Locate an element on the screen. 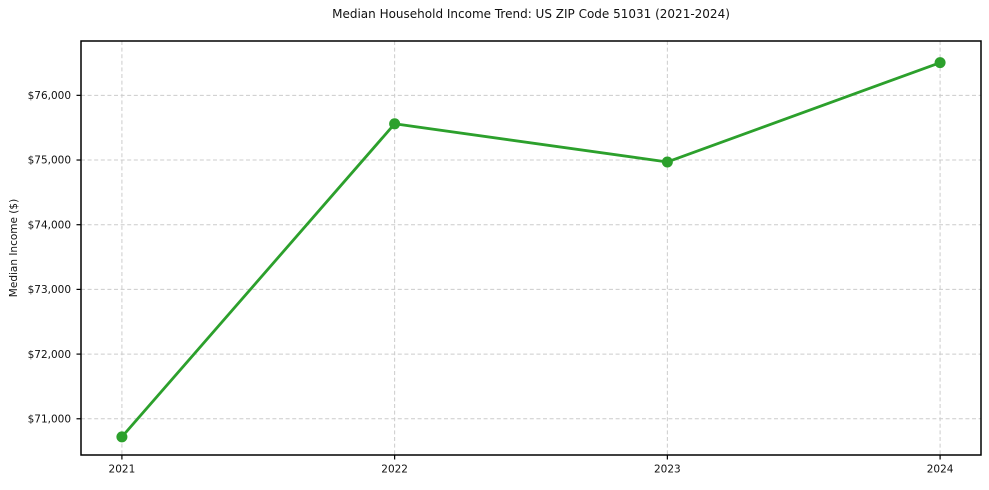 This screenshot has height=490, width=989. y-tick-label: $74,000 is located at coordinates (49, 225).